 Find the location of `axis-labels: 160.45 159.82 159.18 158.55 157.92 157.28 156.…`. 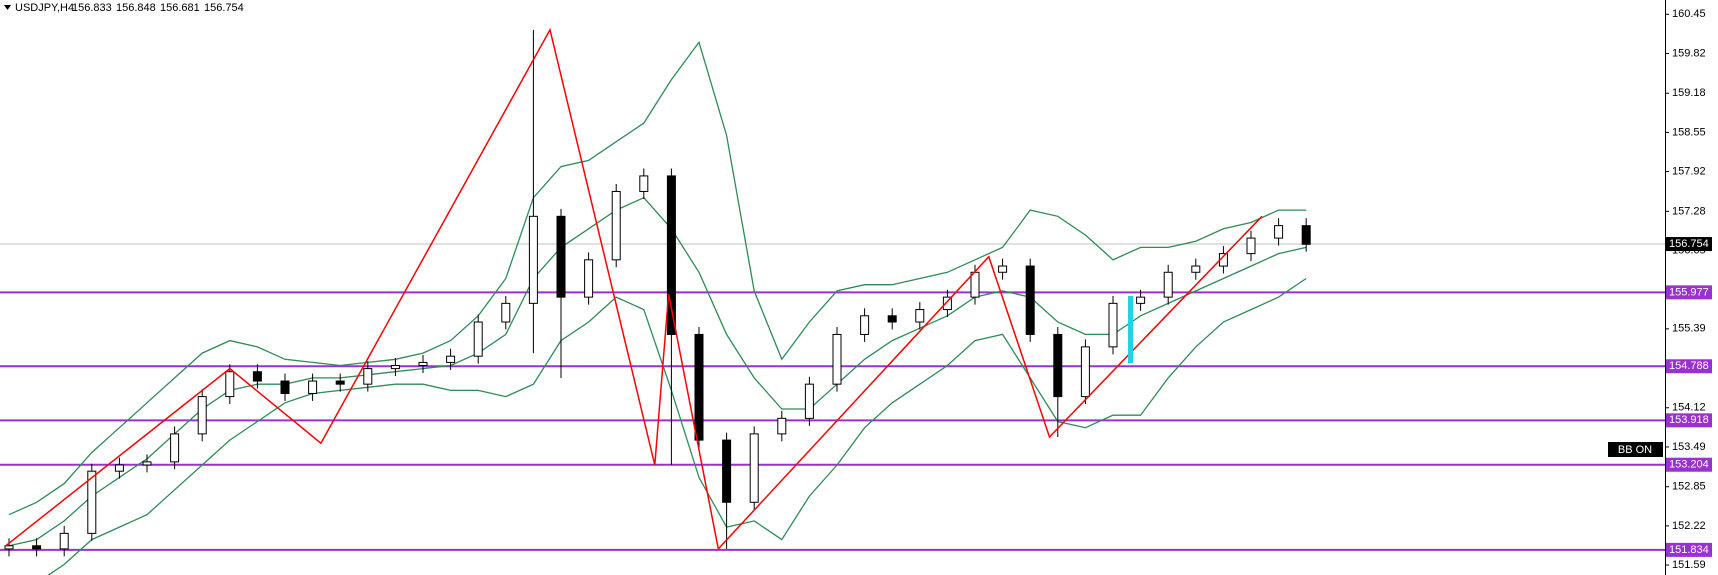

axis-labels: 160.45 159.82 159.18 158.55 157.92 157.28 156.… is located at coordinates (1660, 289).